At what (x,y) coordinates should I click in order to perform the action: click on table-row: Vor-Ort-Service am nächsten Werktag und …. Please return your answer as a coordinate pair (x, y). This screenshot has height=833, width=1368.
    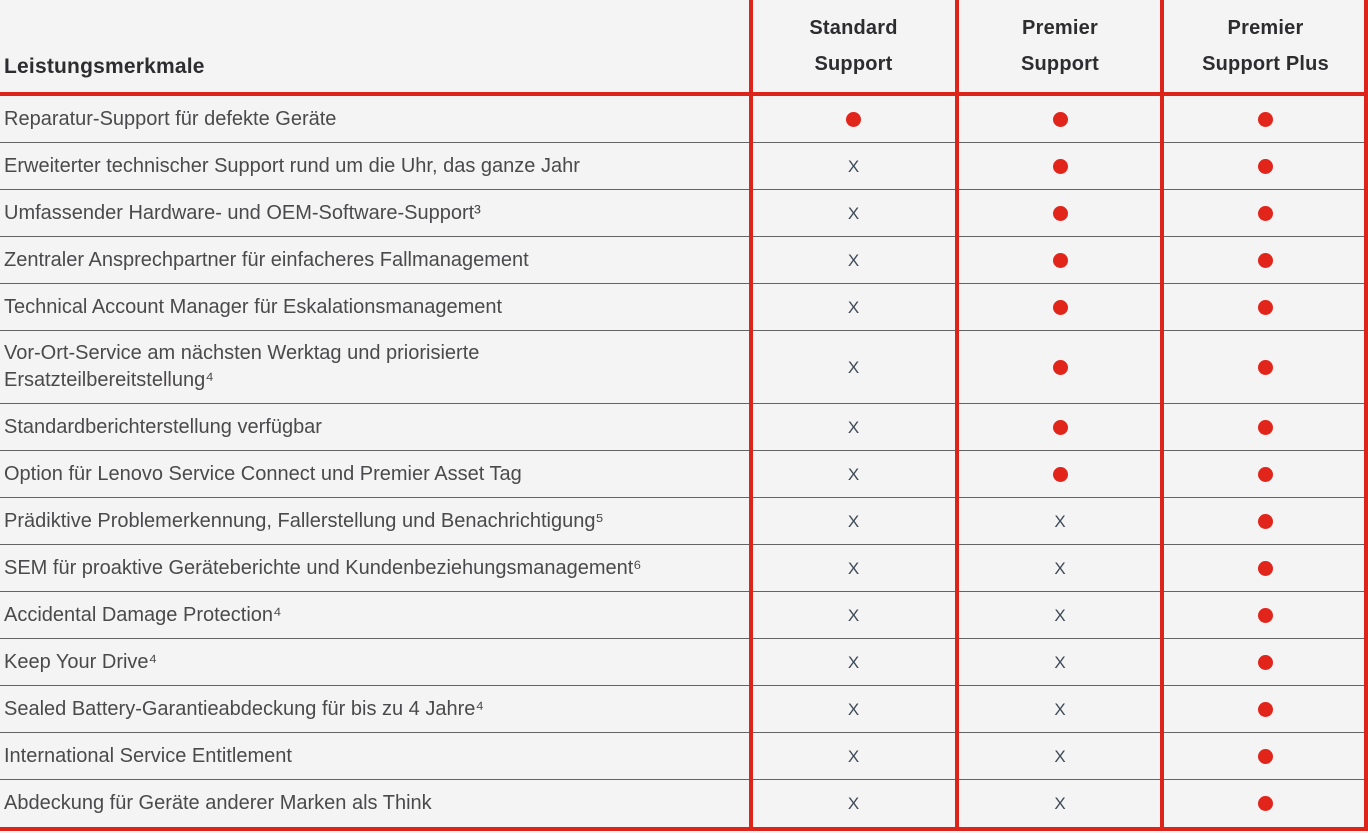
    Looking at the image, I should click on (684, 367).